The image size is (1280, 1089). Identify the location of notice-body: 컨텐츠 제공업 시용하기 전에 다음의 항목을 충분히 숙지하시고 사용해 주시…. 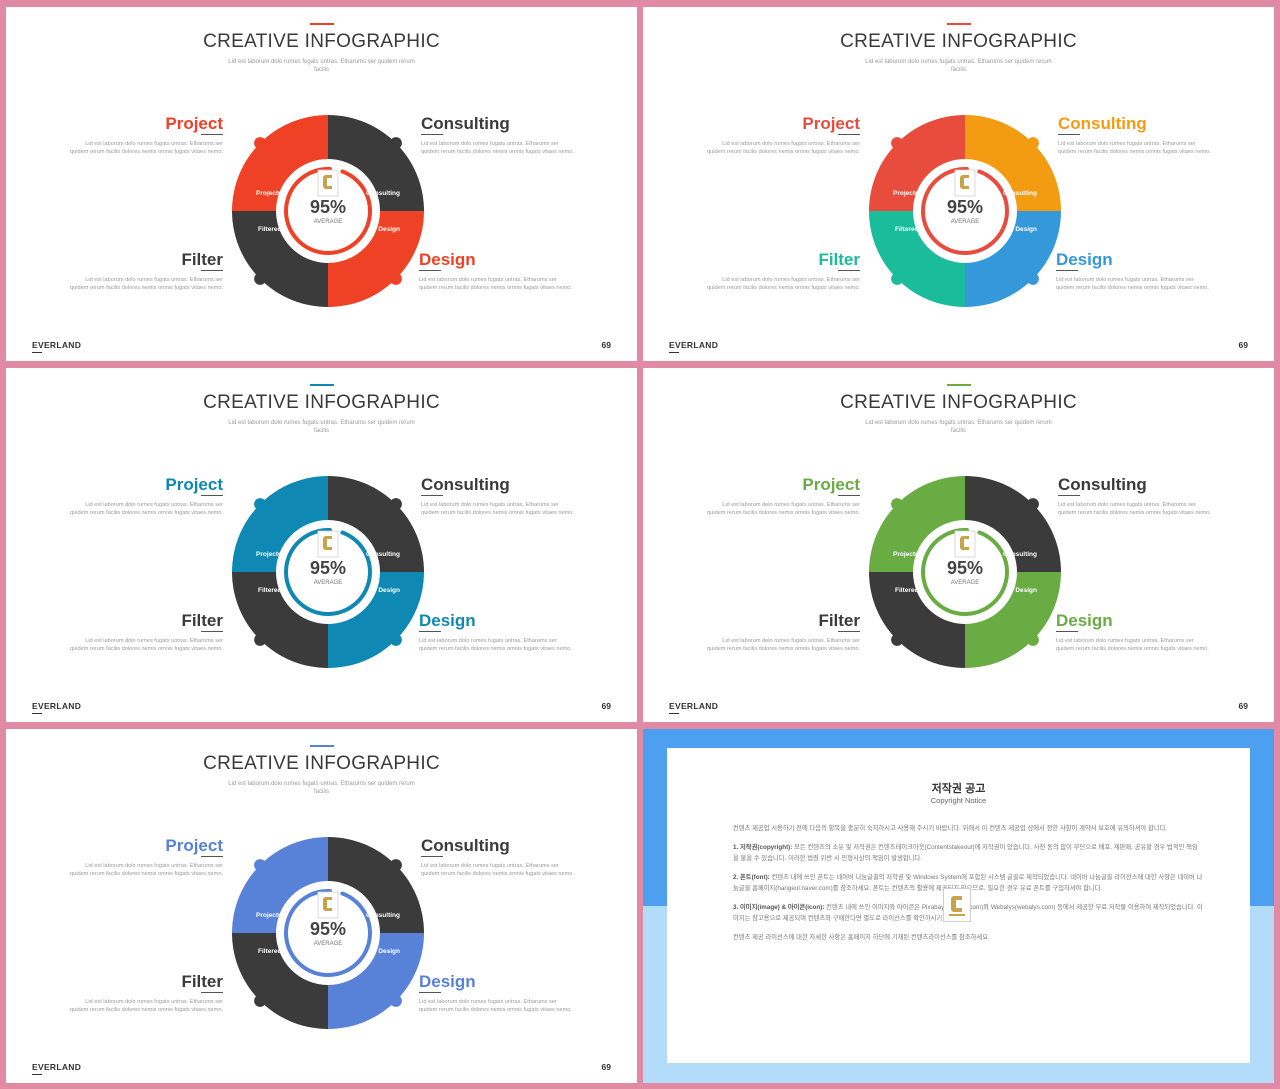
(968, 886).